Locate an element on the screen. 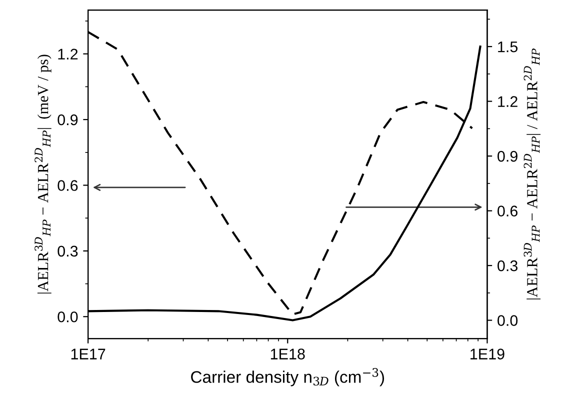 The height and width of the screenshot is (403, 587). y-tick-label: 1.2 is located at coordinates (68, 54).